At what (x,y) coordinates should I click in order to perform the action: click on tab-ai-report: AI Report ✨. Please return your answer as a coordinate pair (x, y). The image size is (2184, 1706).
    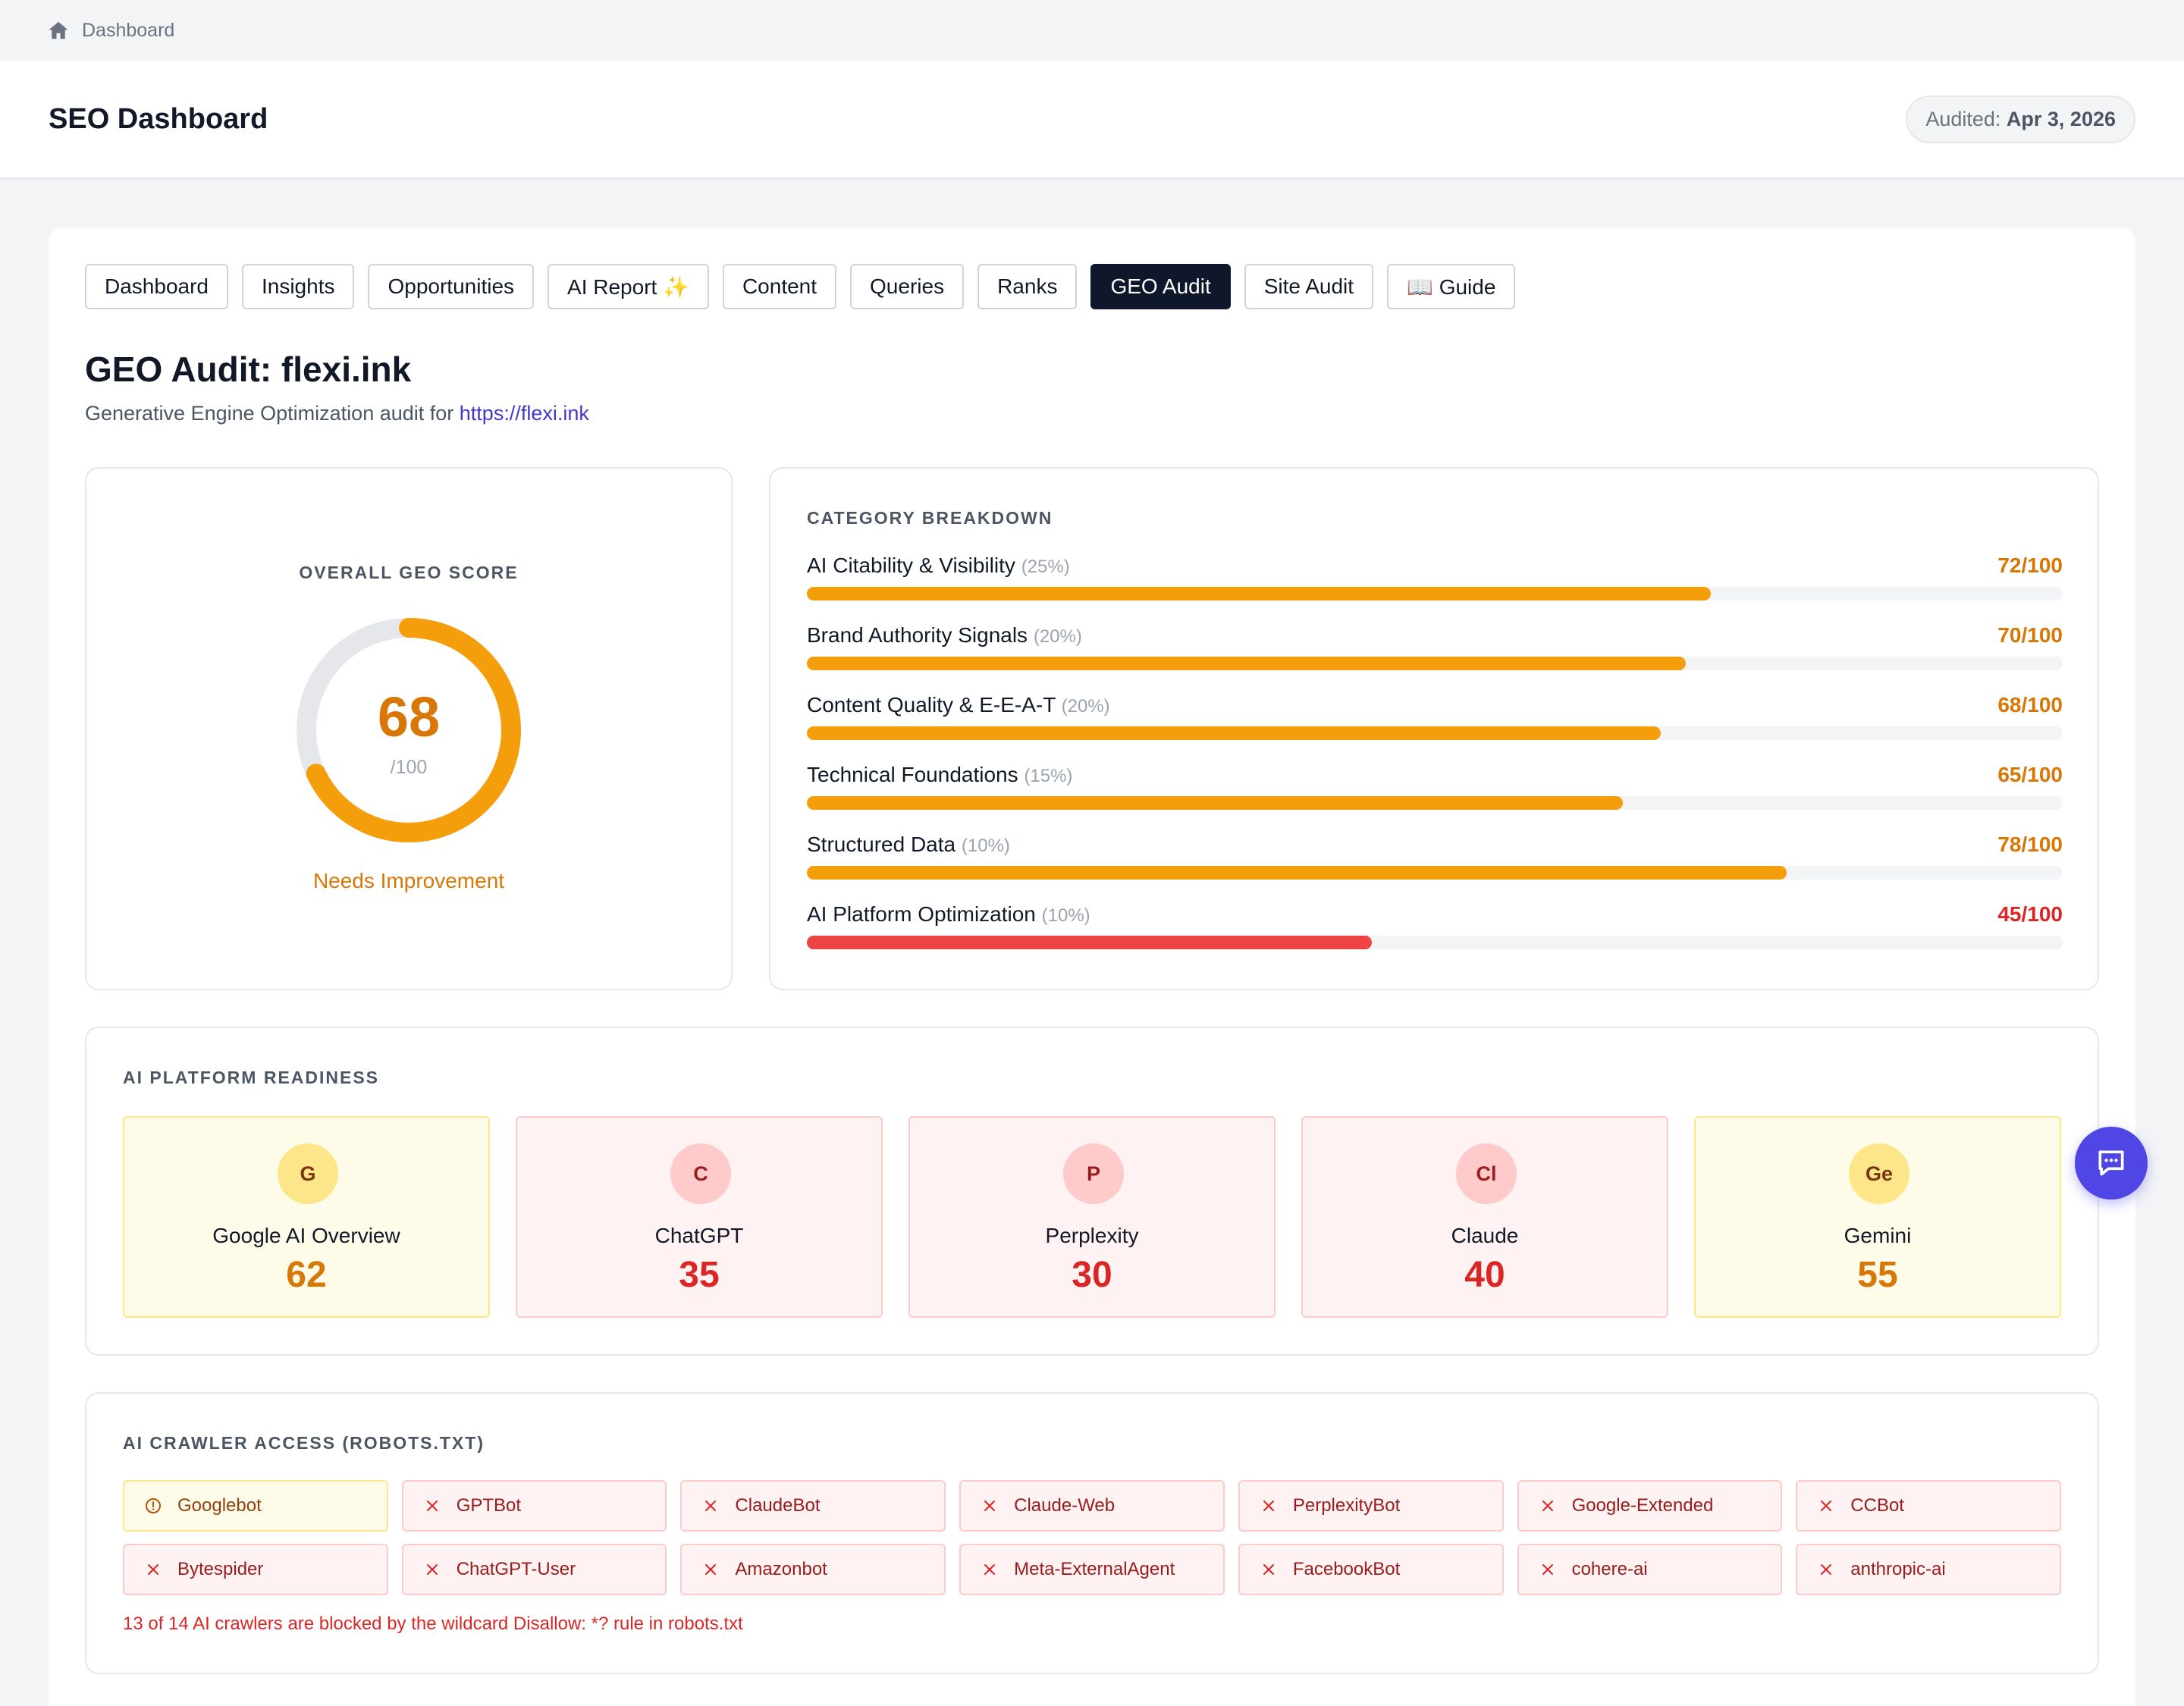
    Looking at the image, I should click on (628, 287).